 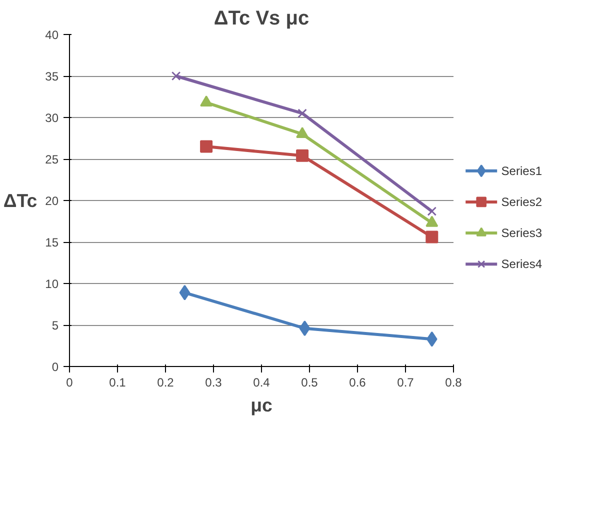 I want to click on y-tick-label: 5, so click(x=55, y=325).